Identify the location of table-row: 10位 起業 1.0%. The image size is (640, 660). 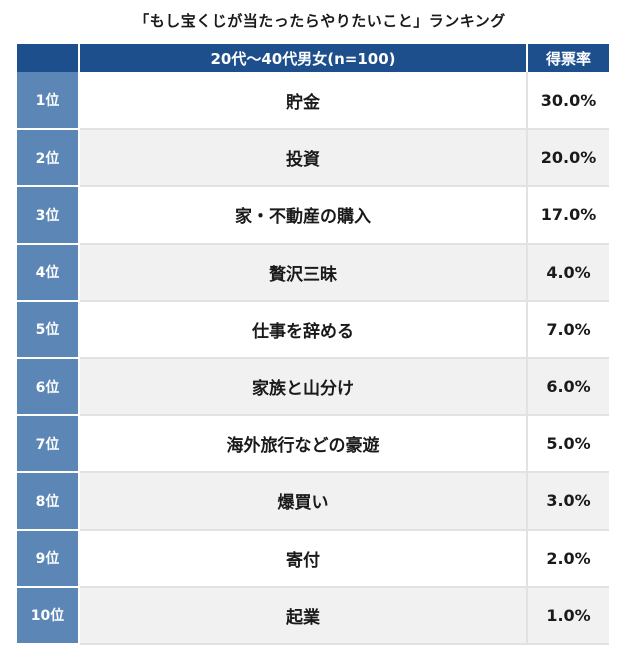
(313, 615).